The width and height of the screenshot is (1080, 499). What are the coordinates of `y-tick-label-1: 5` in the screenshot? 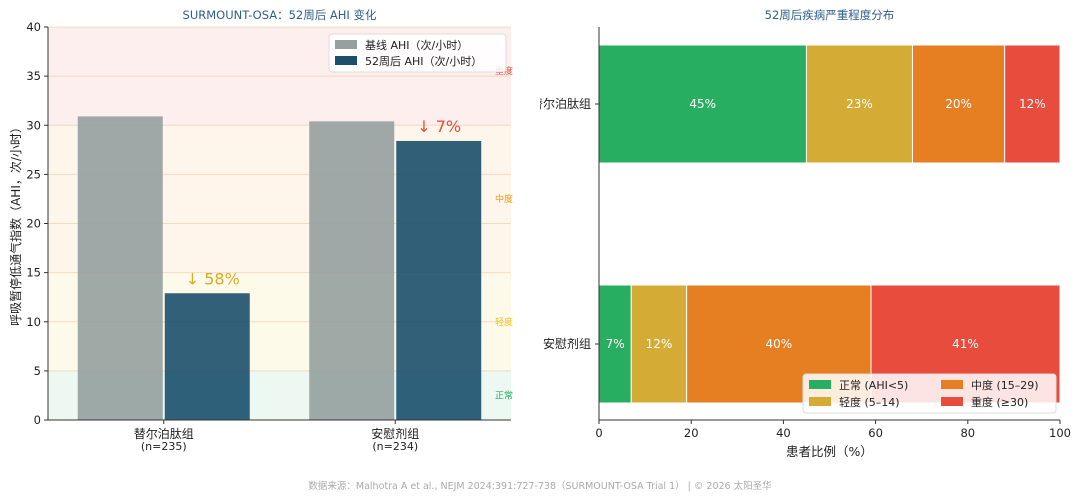 It's located at (37, 371).